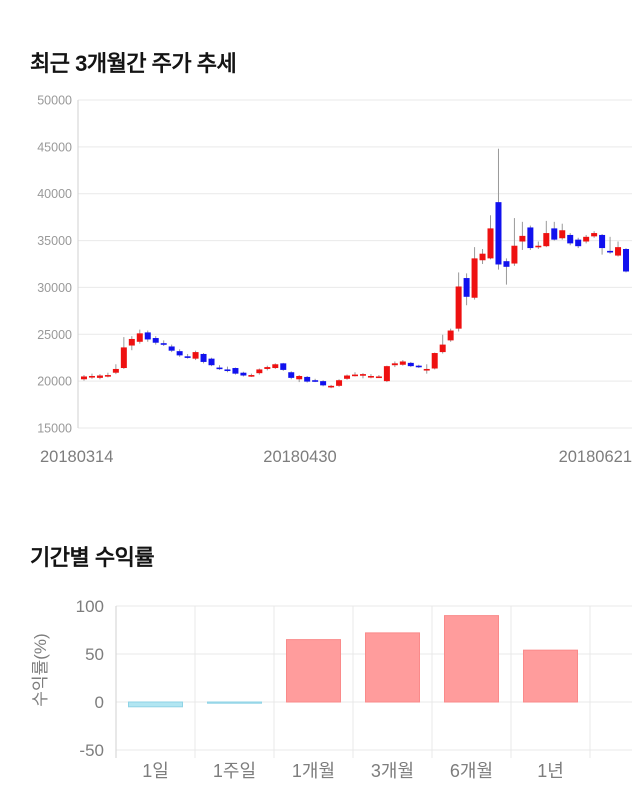  I want to click on price-y-tick-label: 20000, so click(54, 382).